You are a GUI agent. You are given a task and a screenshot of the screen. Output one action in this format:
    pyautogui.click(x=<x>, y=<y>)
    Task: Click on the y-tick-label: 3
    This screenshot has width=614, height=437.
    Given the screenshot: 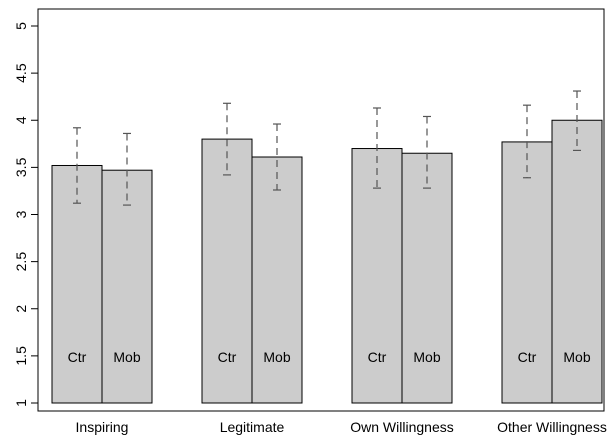 What is the action you would take?
    pyautogui.click(x=21, y=214)
    